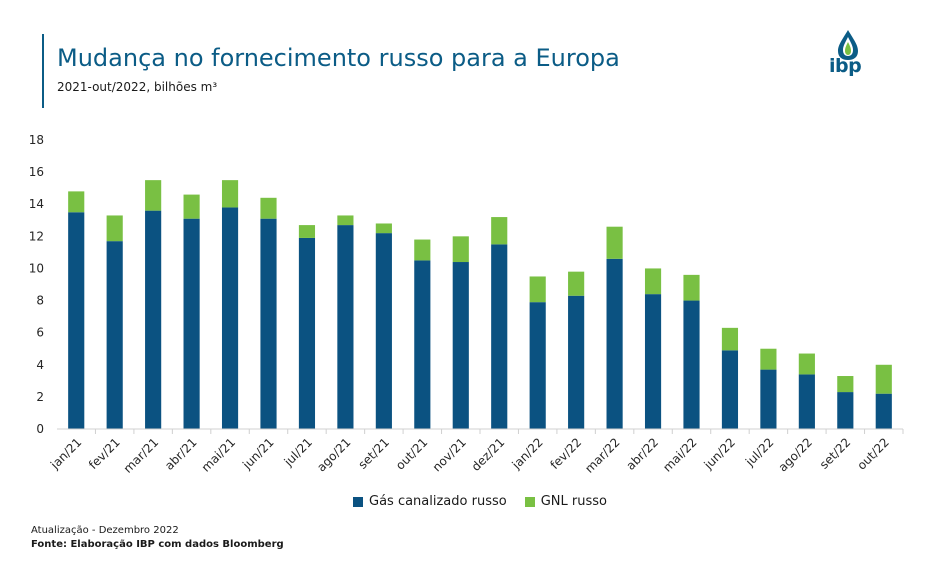 This screenshot has height=562, width=936. What do you see at coordinates (848, 45) in the screenshot?
I see `drop-flame-icon` at bounding box center [848, 45].